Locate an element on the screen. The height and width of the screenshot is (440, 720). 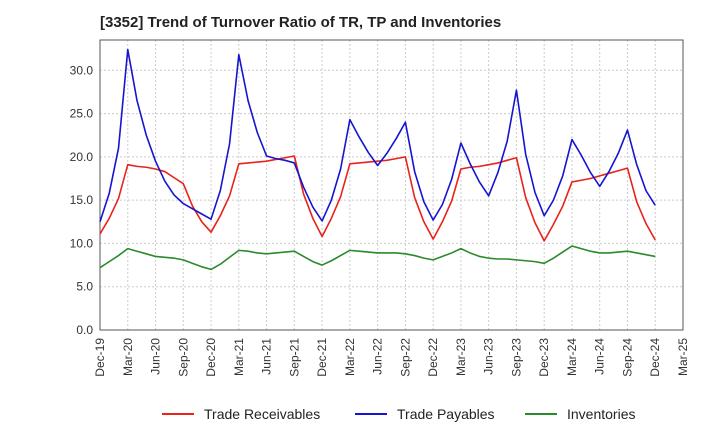
y-tick-label: 0.0 is located at coordinates (84, 330).